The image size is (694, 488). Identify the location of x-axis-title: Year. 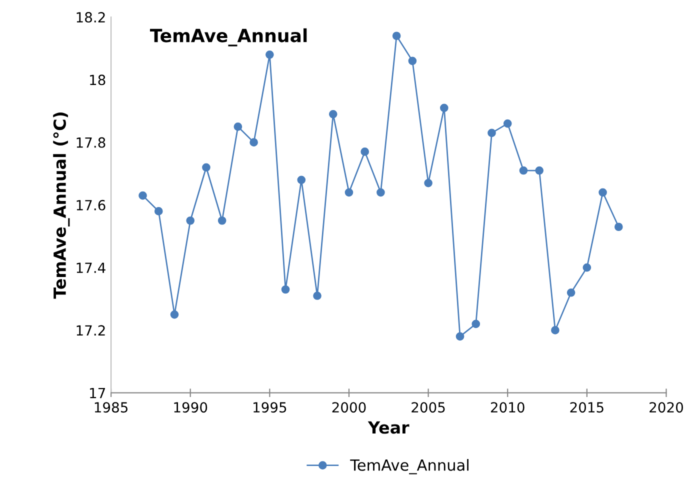
(389, 427).